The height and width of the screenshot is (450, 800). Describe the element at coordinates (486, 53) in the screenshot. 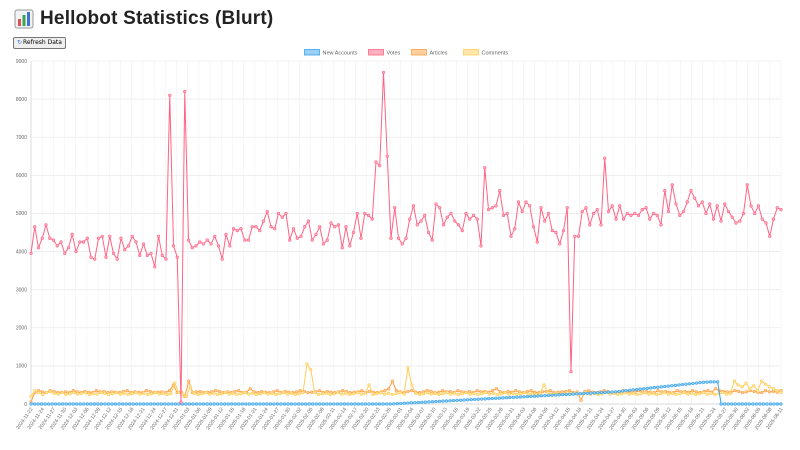

I see `legend-item-comments: Comments` at that location.